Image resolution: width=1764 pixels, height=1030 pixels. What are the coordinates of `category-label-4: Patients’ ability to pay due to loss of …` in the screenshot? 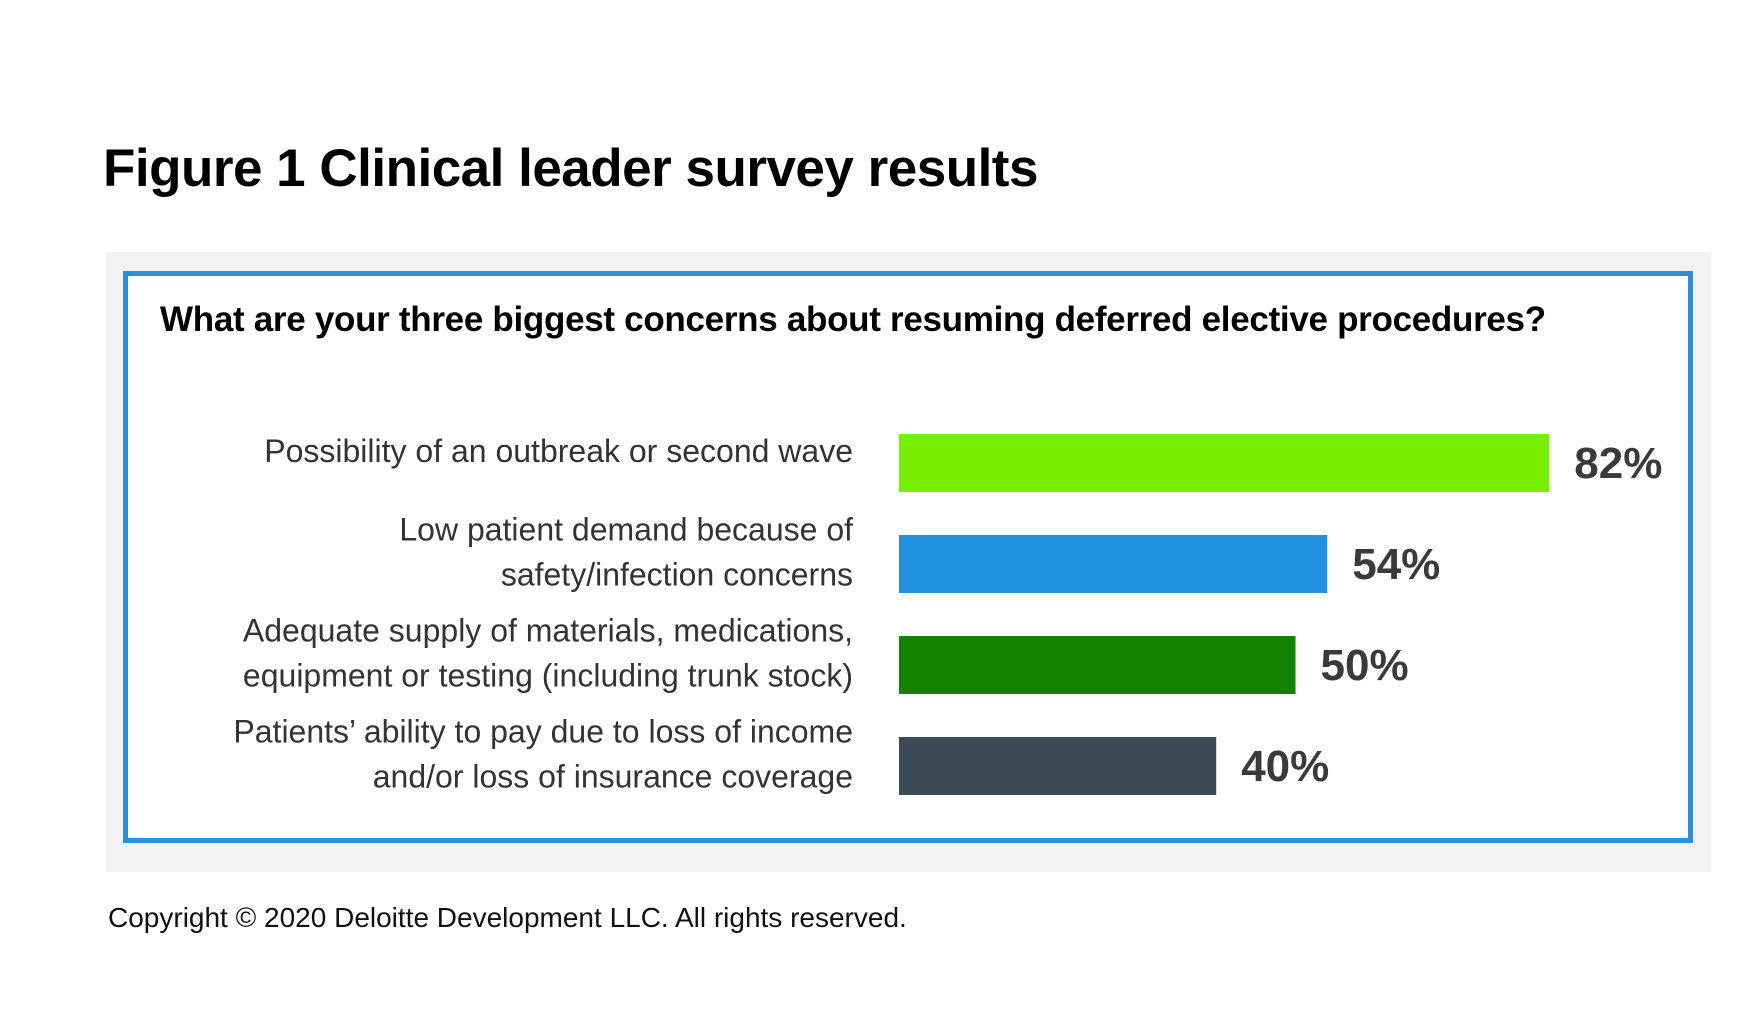 It's located at (543, 754).